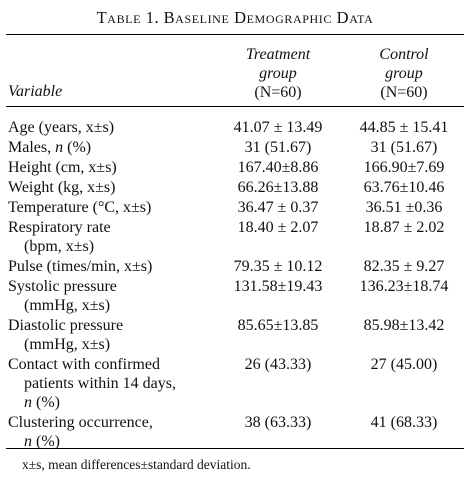 This screenshot has height=479, width=470. I want to click on row-label: Temperature (°C, x±s), so click(79, 207).